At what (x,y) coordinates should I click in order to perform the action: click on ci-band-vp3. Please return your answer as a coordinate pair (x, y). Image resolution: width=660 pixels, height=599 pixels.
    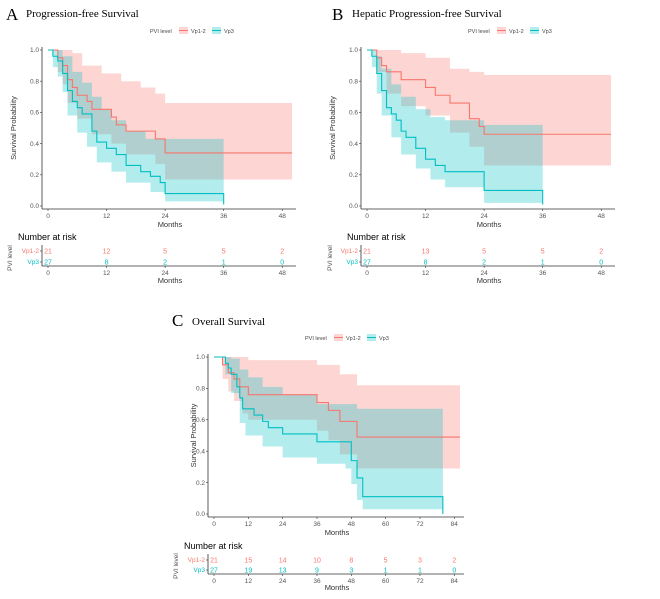
    Looking at the image, I should click on (328, 435).